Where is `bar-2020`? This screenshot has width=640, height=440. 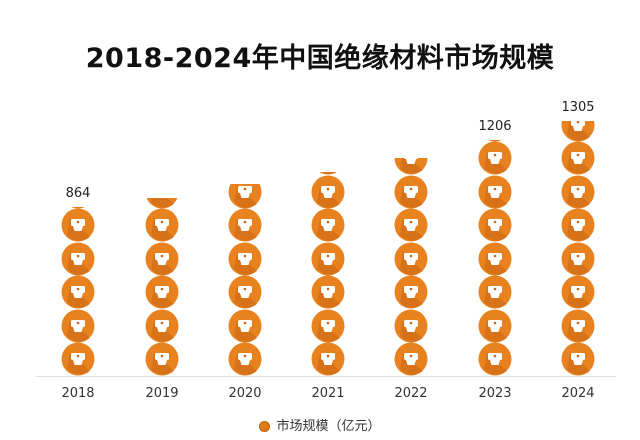
bar-2020 is located at coordinates (245, 279).